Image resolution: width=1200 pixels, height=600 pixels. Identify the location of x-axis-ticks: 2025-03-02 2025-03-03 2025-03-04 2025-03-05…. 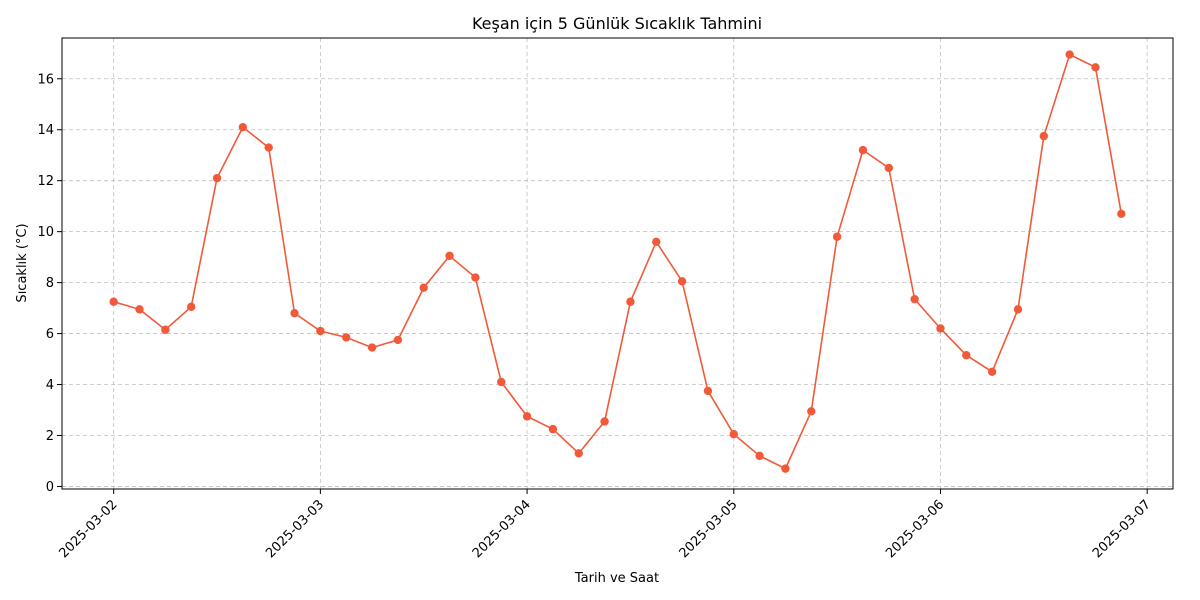
(605, 525).